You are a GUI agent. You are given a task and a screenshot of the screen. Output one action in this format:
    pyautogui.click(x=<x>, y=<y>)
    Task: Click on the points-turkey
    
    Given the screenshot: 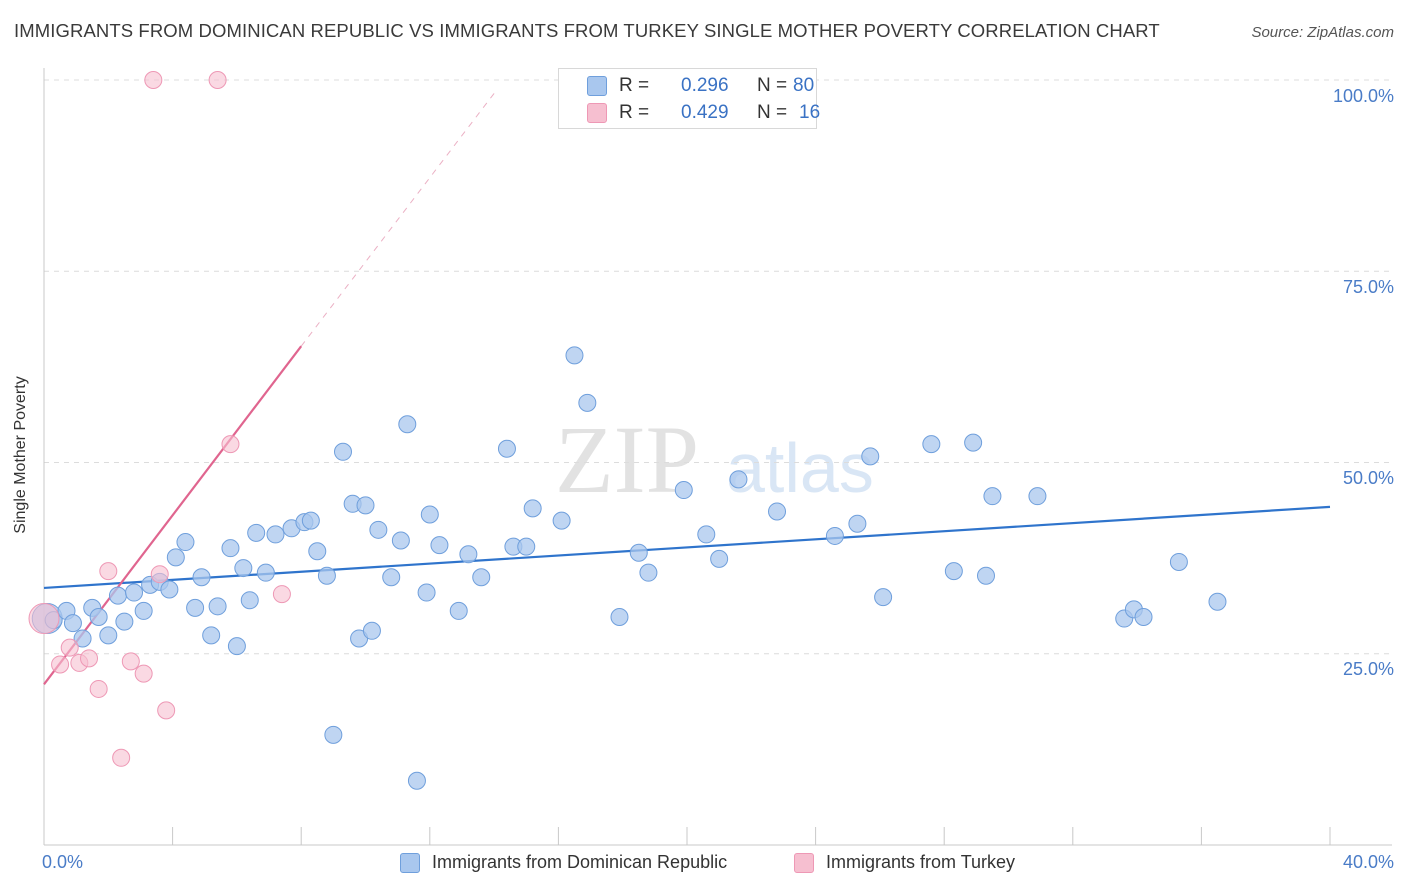 What is the action you would take?
    pyautogui.click(x=159, y=419)
    